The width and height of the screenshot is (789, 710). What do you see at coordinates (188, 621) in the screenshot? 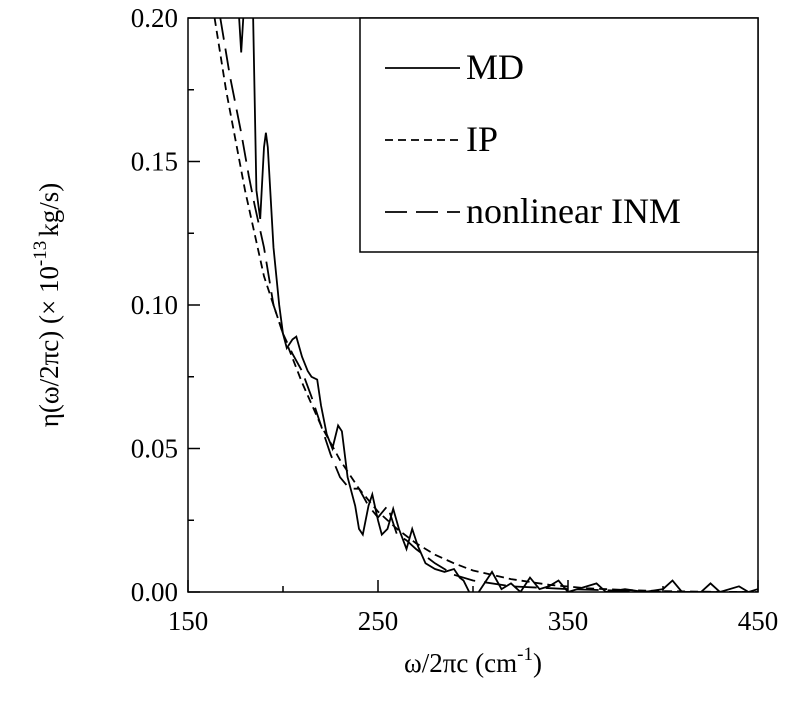
I see `x-tick-label: 150` at bounding box center [188, 621].